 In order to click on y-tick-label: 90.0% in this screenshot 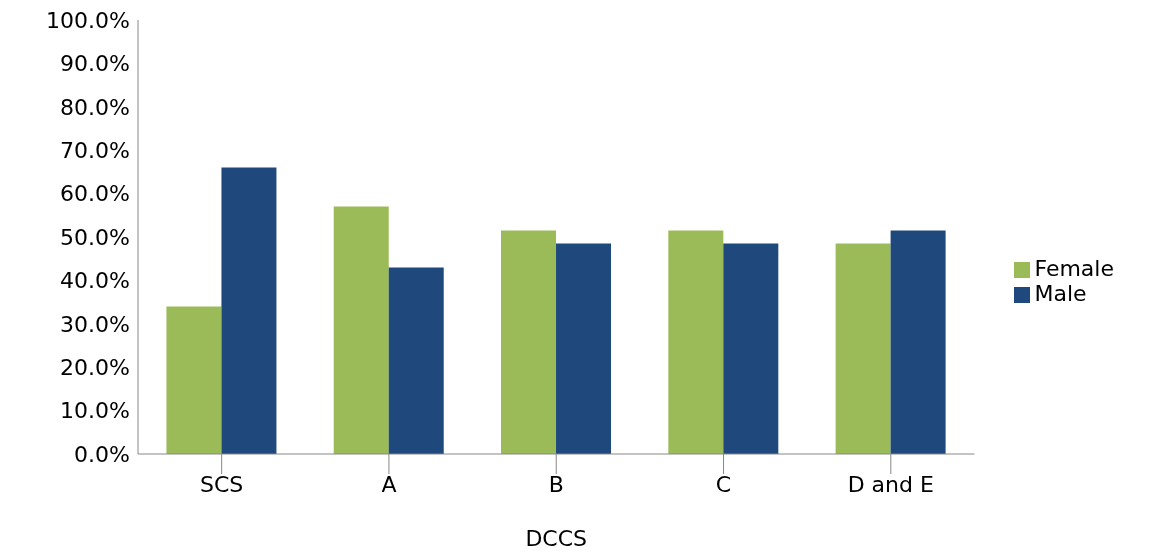, I will do `click(95, 64)`.